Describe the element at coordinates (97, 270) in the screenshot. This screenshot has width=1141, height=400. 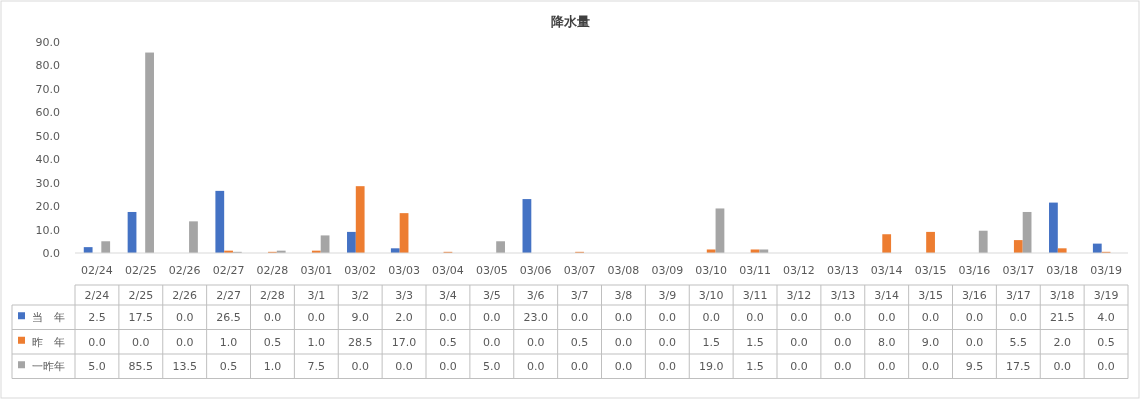
I see `x-tick-label: 02/24` at that location.